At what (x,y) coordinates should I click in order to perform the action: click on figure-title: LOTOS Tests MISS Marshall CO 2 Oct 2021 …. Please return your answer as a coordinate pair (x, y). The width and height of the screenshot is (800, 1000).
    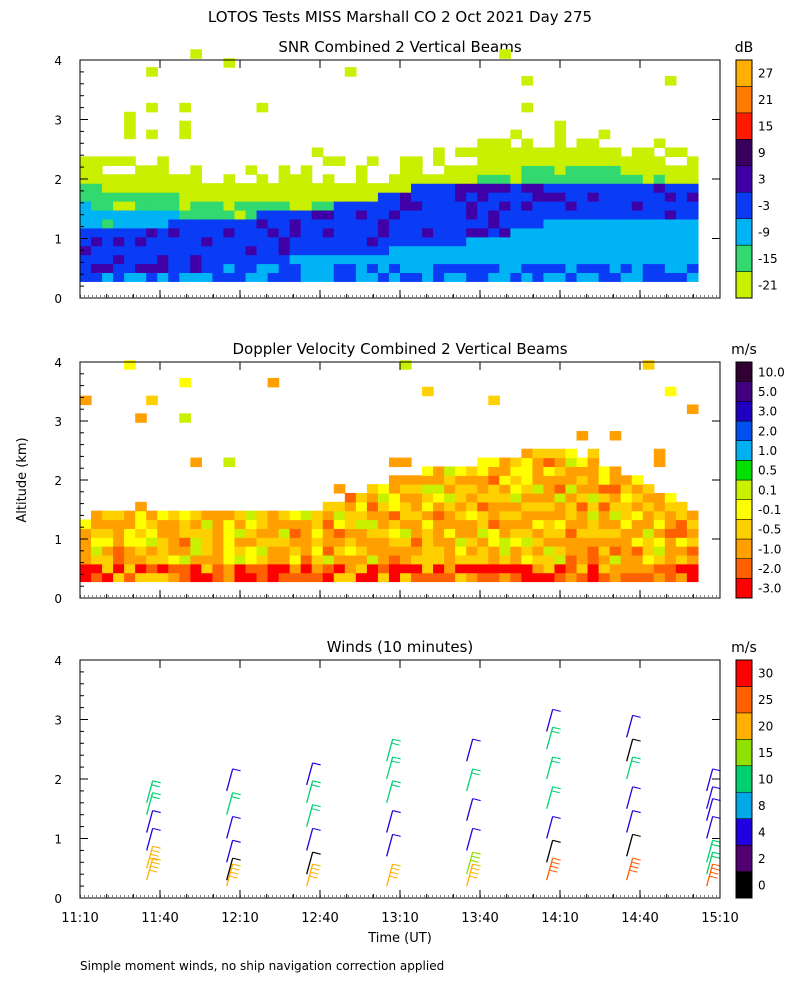
    Looking at the image, I should click on (400, 17).